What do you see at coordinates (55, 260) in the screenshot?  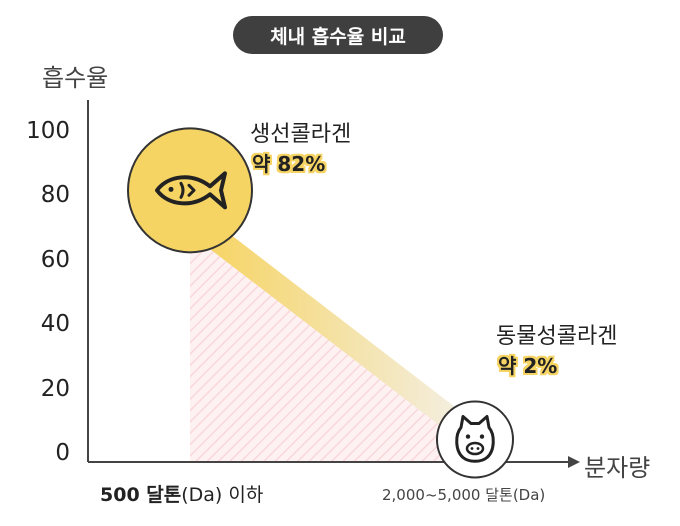 I see `y-tick-label: 60` at bounding box center [55, 260].